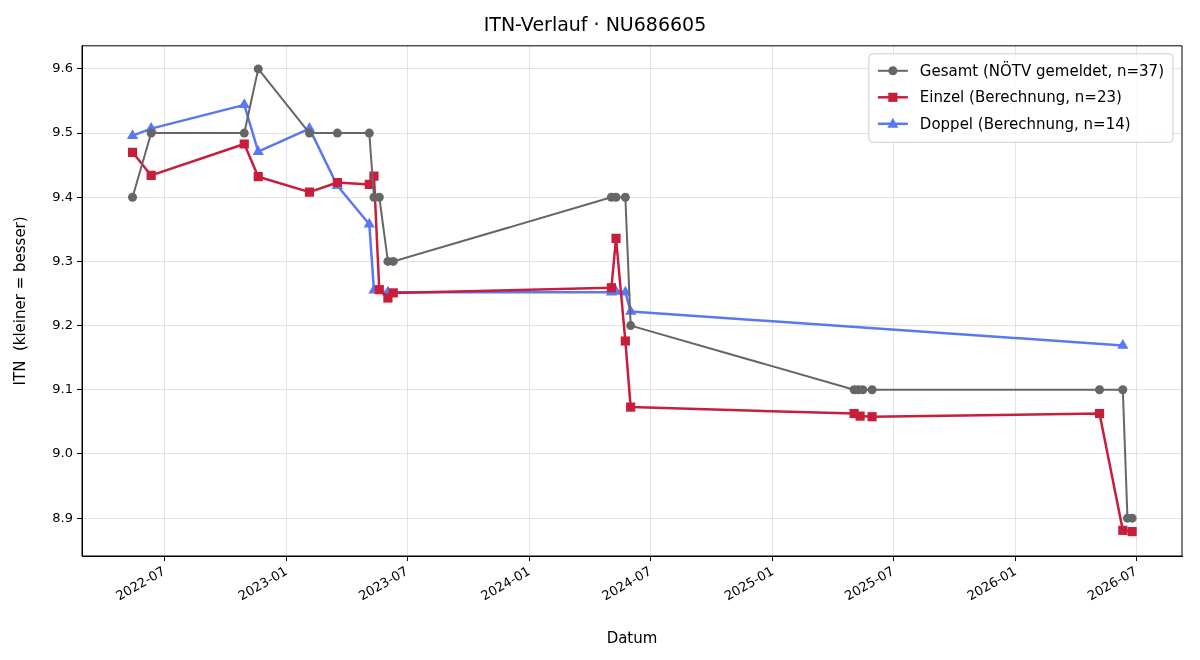 This screenshot has width=1200, height=660. What do you see at coordinates (1020, 97) in the screenshot?
I see `legend-label: Einzel (Berechnung, n=23)` at bounding box center [1020, 97].